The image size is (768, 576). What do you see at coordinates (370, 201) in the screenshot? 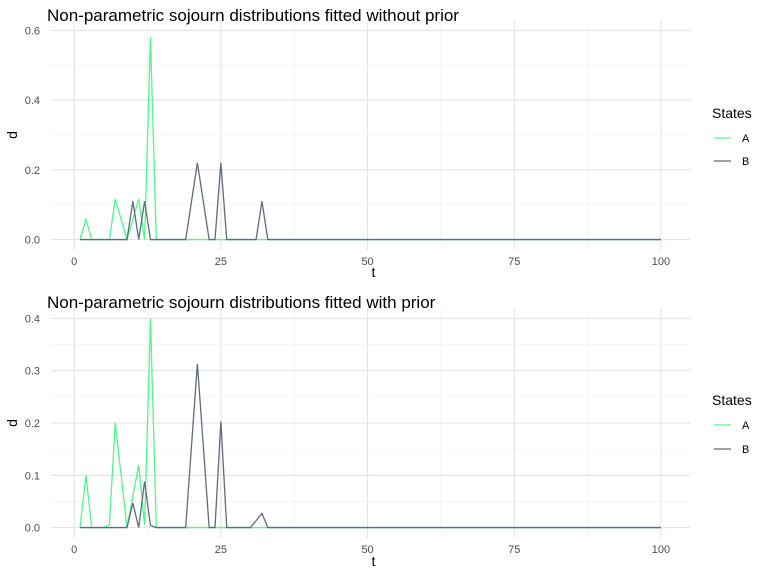
I see `series-line-b` at bounding box center [370, 201].